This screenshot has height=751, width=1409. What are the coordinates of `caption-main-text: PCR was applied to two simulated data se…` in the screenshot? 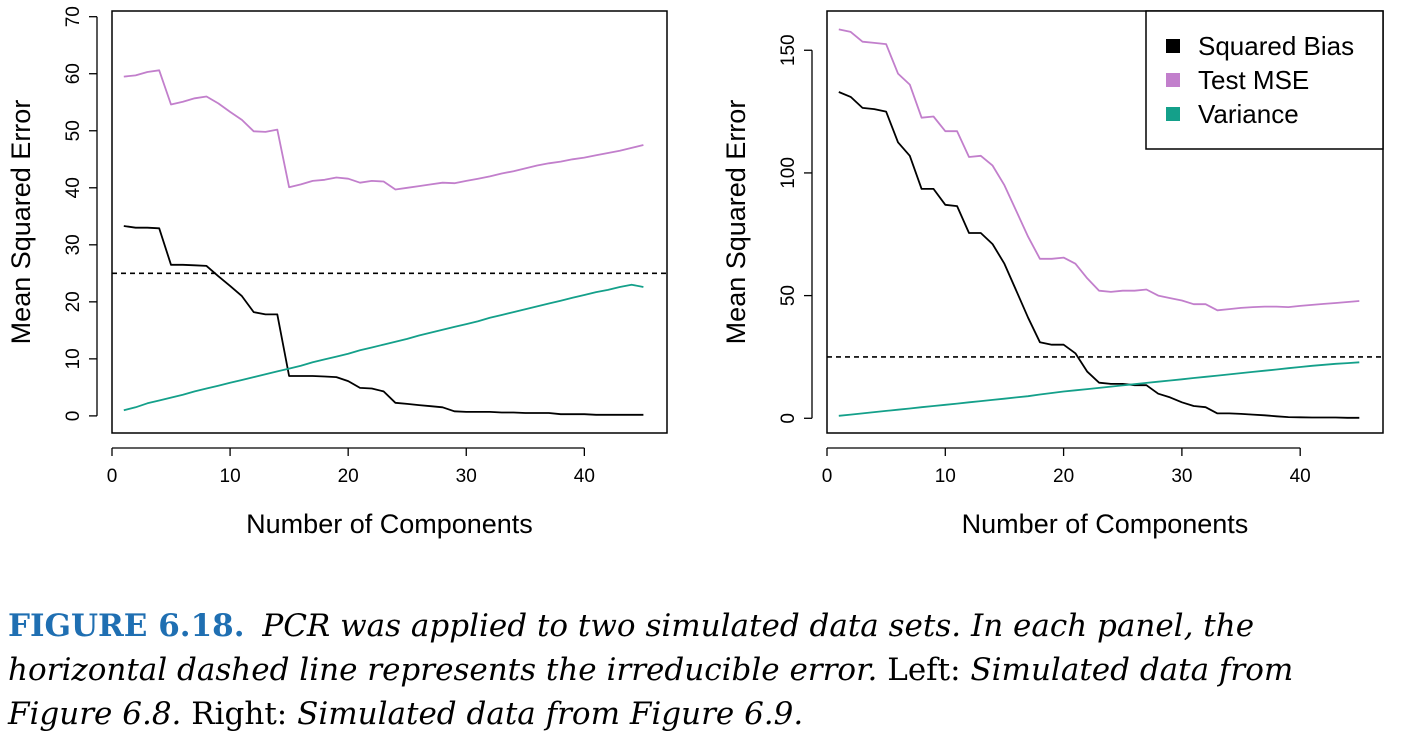 It's located at (631, 648).